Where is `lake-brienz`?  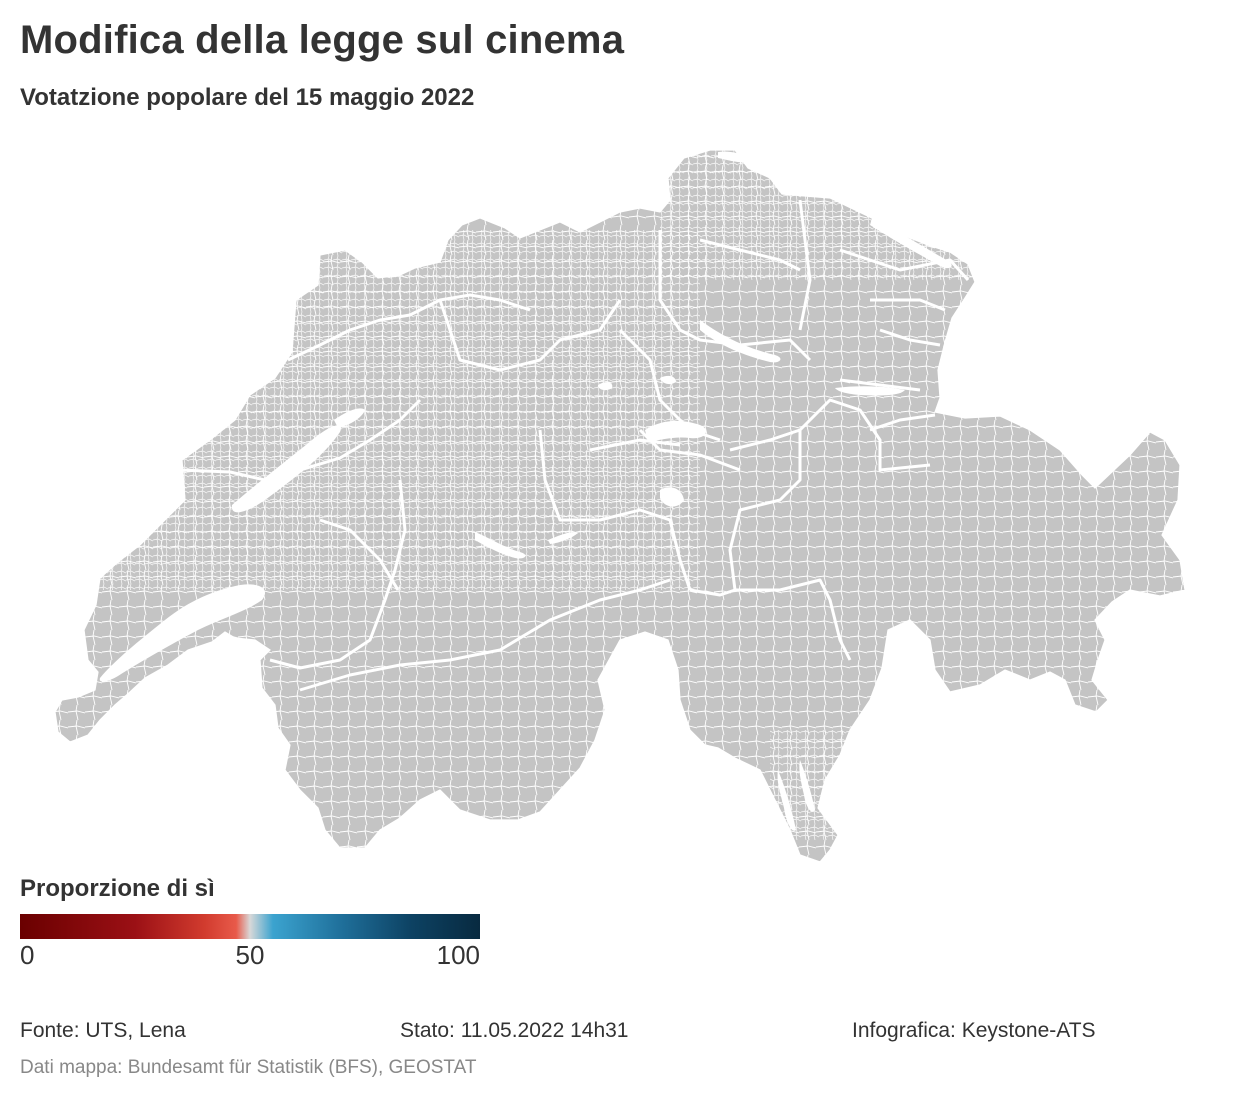
lake-brienz is located at coordinates (563, 538).